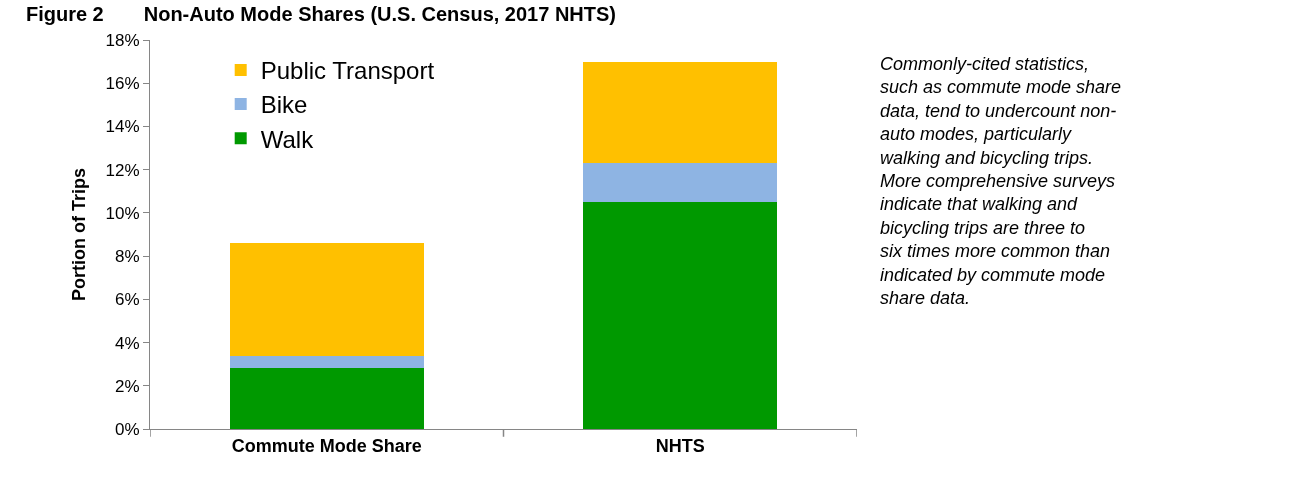 The height and width of the screenshot is (489, 1297). I want to click on text: Commonly-cited statistics, such as commute mode share data, tend to undercount non-auto modes, particularly walking and bicycling trips. More comprehensive surveys indicate that walking and bicycling trips are three to six times more common than indicated by commute mode share data., so click(1001, 181).